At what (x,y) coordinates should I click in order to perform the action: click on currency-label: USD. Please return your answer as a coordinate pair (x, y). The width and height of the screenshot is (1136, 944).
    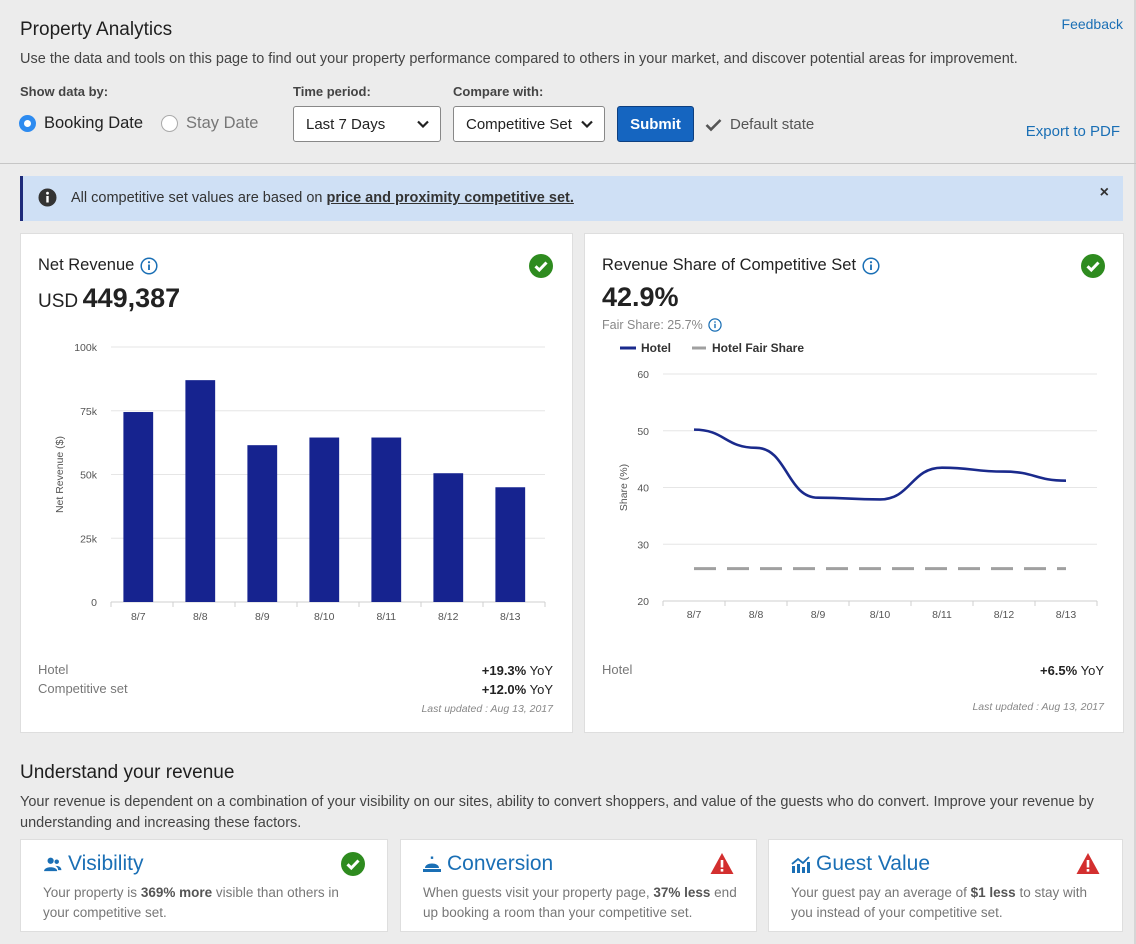
    Looking at the image, I should click on (58, 301).